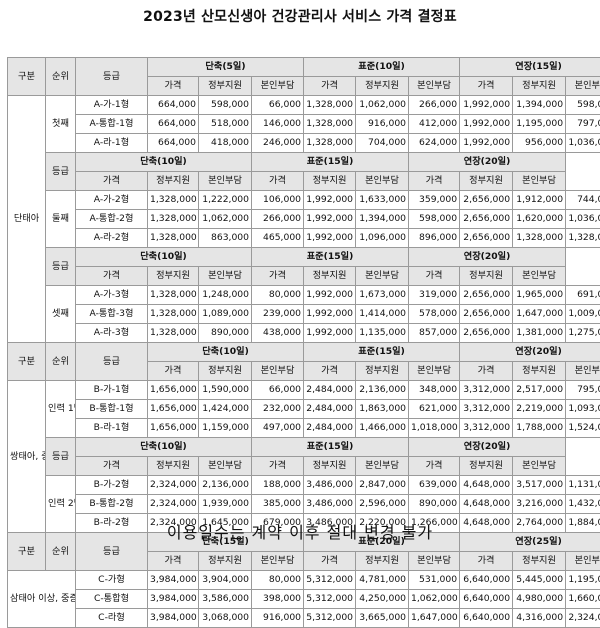  Describe the element at coordinates (112, 219) in the screenshot. I see `grade-cell: A-통합-2형` at that location.